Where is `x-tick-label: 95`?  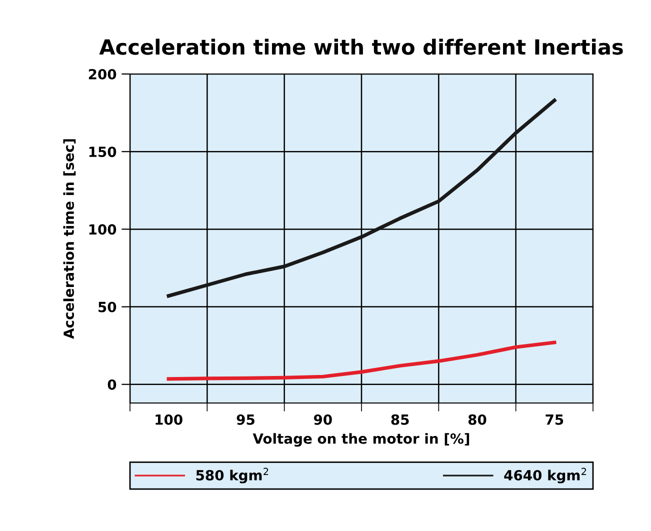
x-tick-label: 95 is located at coordinates (245, 419).